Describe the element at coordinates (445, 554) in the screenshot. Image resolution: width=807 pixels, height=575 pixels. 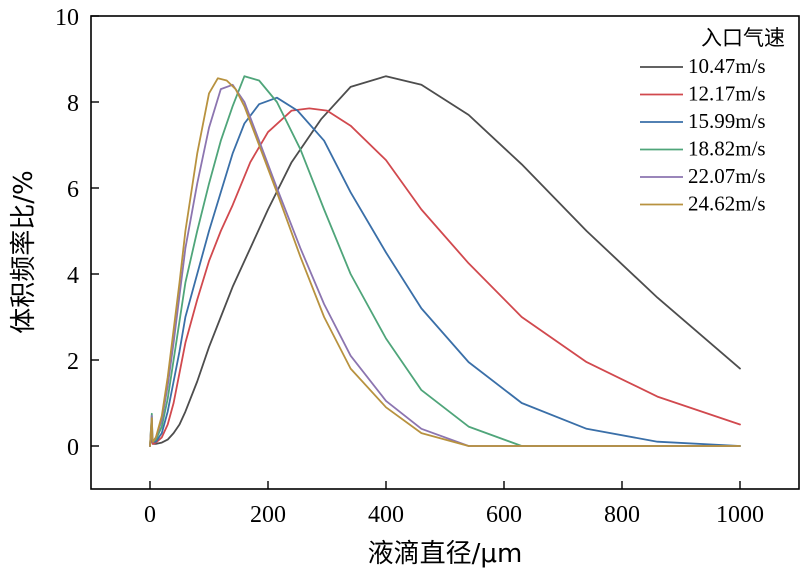
I see `x-axis-title: 液滴直径/μm` at that location.